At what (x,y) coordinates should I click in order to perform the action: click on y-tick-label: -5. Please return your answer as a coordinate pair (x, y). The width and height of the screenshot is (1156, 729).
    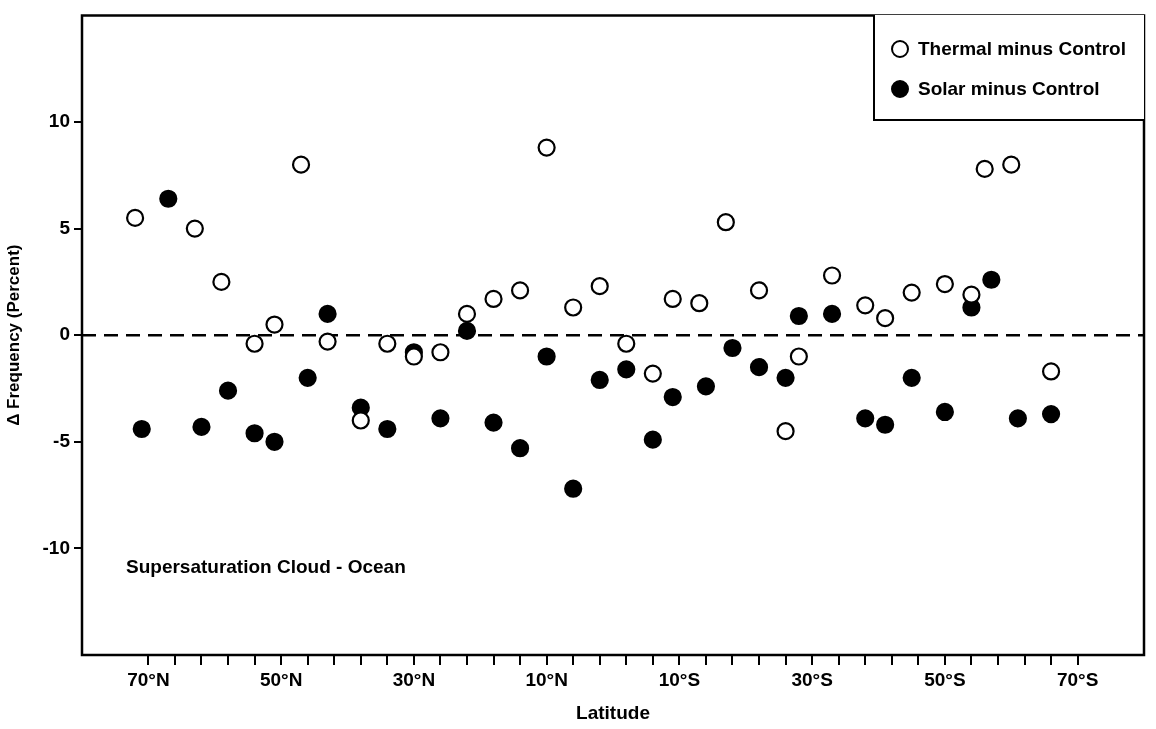
    Looking at the image, I should click on (62, 441).